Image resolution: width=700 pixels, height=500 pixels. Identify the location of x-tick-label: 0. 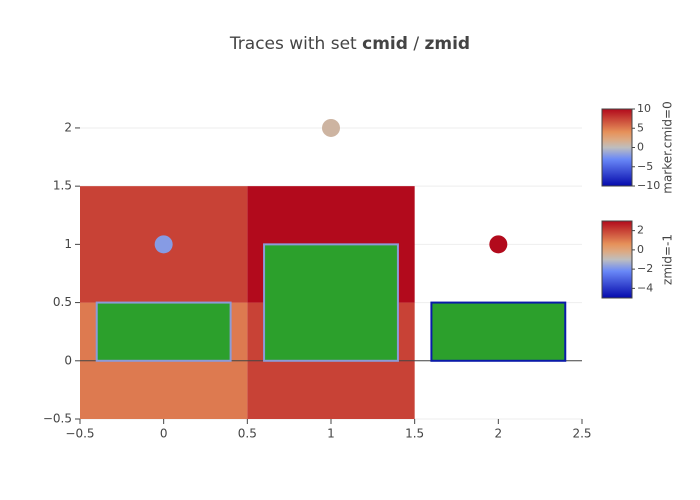
(164, 434).